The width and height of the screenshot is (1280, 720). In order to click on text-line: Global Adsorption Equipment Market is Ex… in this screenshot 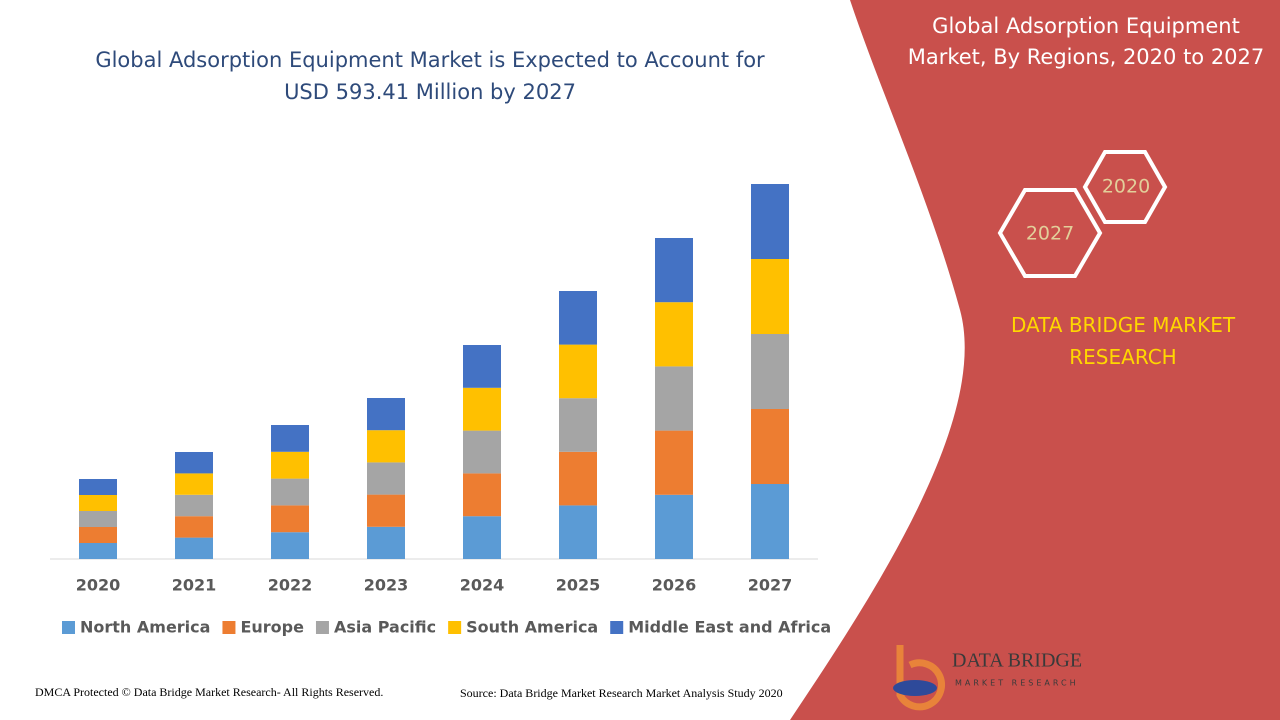, I will do `click(430, 60)`.